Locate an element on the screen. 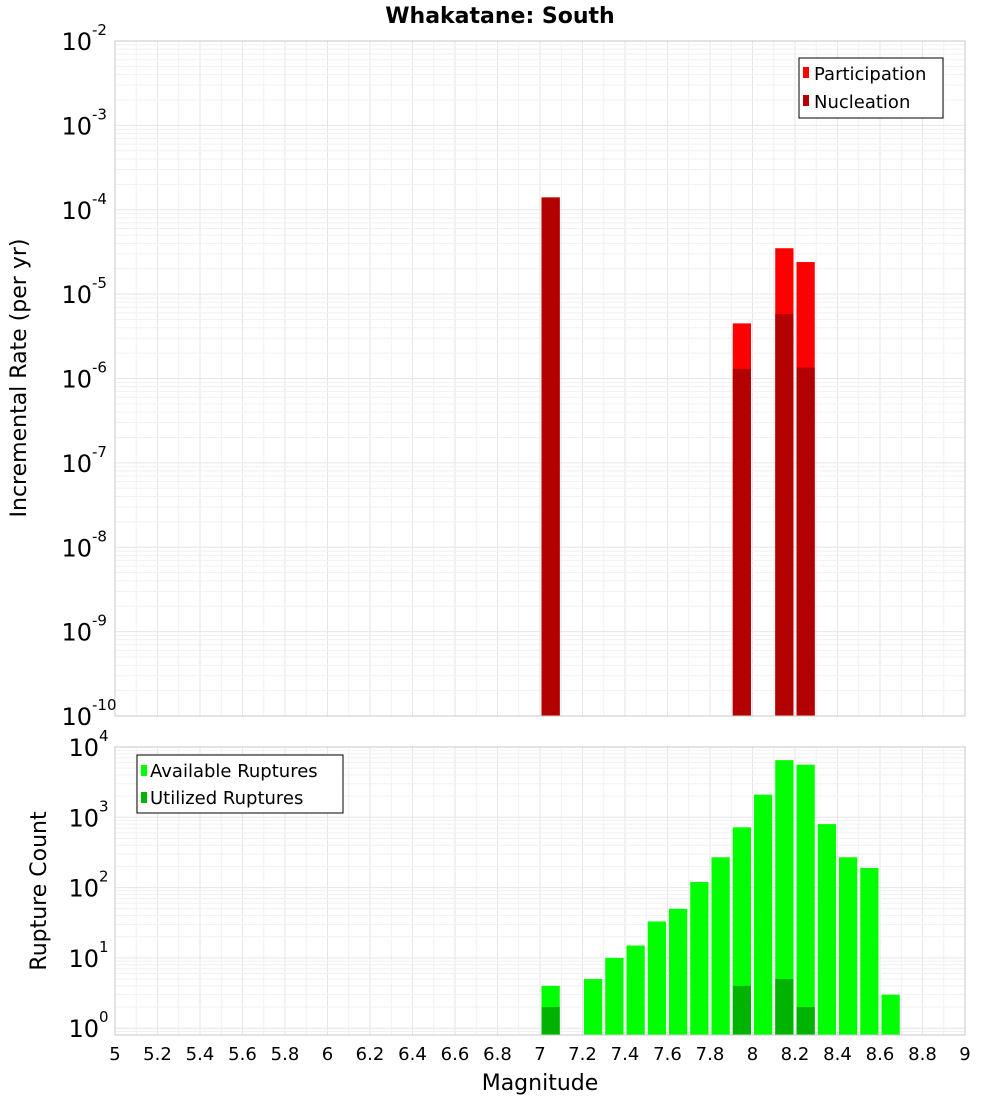  bottom-y-tick-label: 10 3 is located at coordinates (88, 814).